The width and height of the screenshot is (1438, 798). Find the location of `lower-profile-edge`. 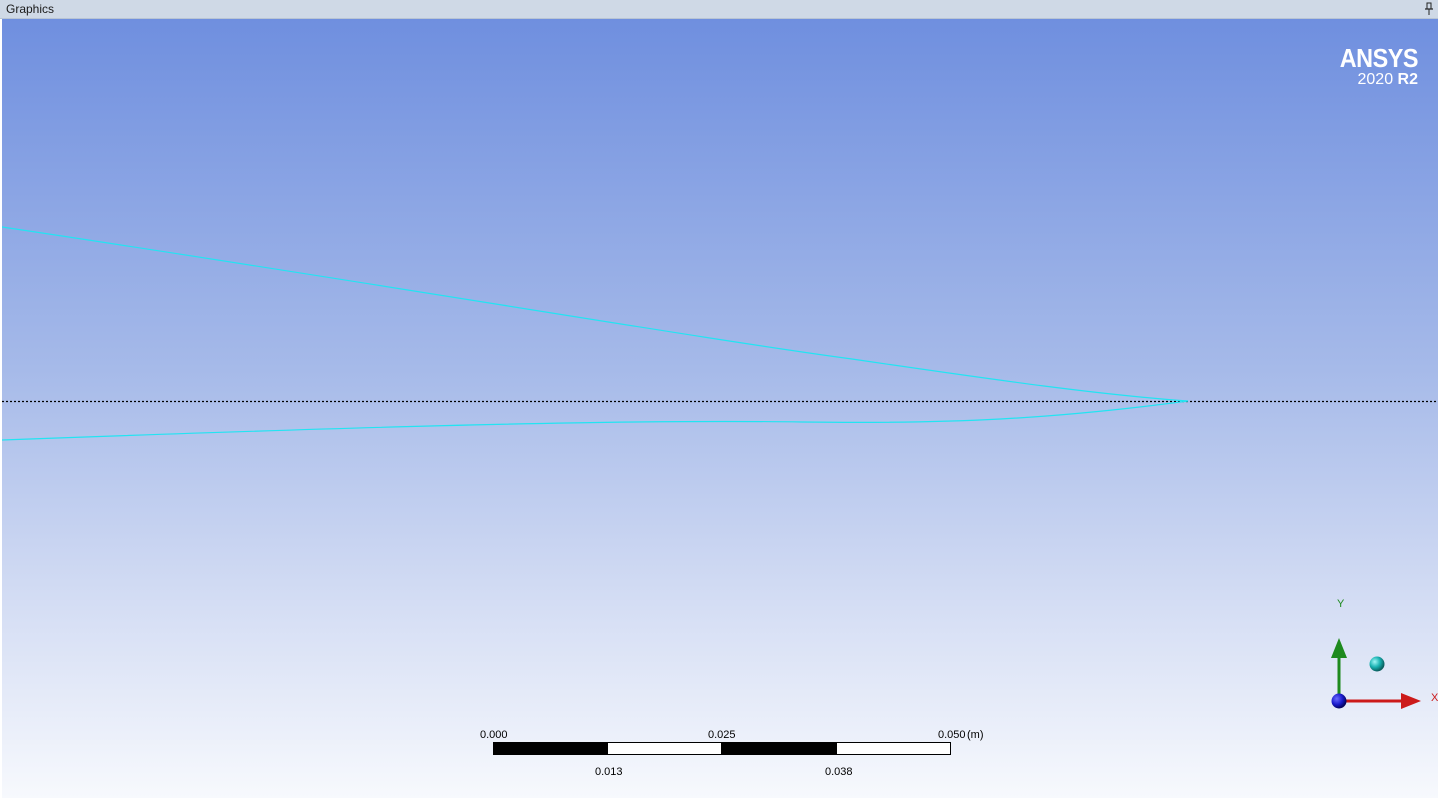

lower-profile-edge is located at coordinates (595, 420).